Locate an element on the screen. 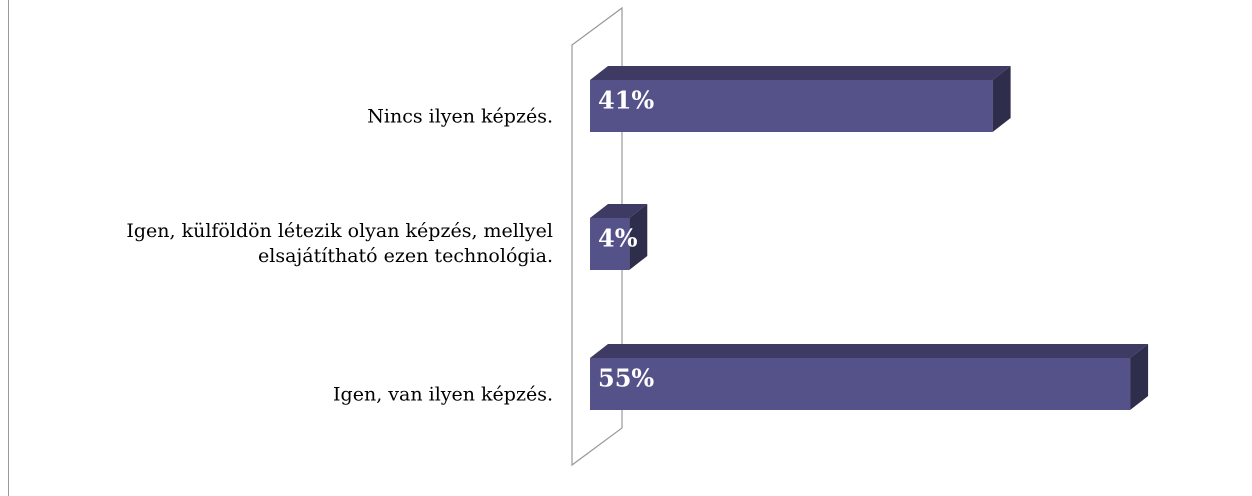 The image size is (1252, 496). back-plane is located at coordinates (597, 236).